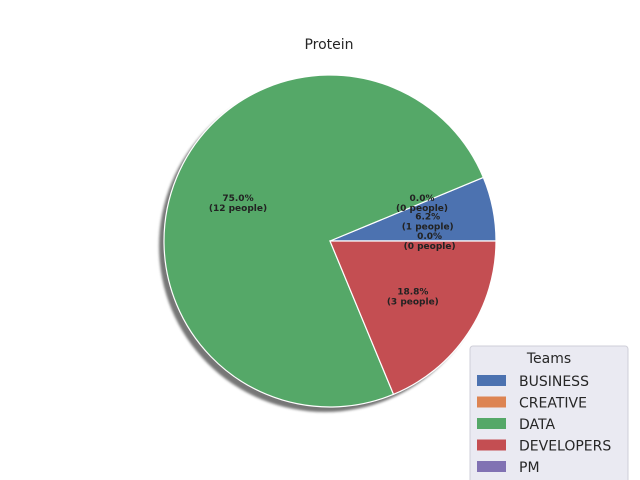 This screenshot has height=480, width=640. I want to click on legend-item-data: DATA, so click(516, 425).